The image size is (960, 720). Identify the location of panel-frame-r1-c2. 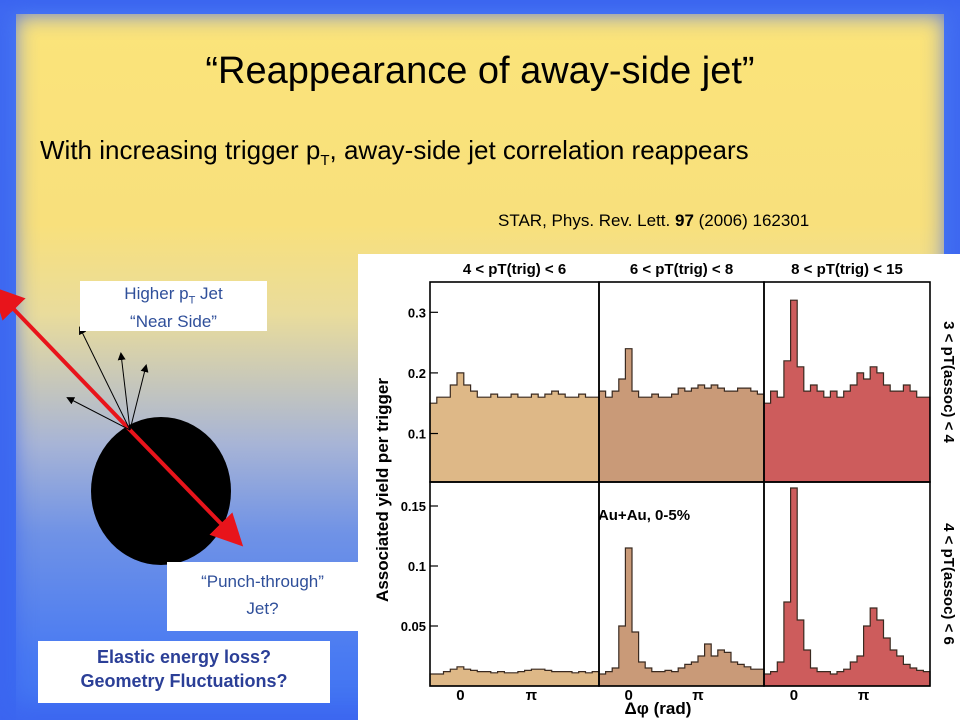
(847, 584).